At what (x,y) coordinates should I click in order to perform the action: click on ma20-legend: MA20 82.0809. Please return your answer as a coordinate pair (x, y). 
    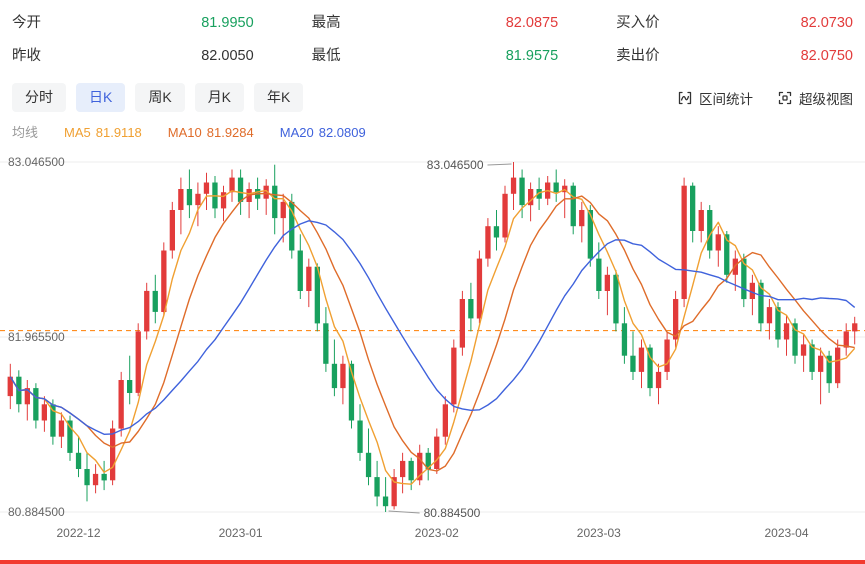
    Looking at the image, I should click on (323, 133).